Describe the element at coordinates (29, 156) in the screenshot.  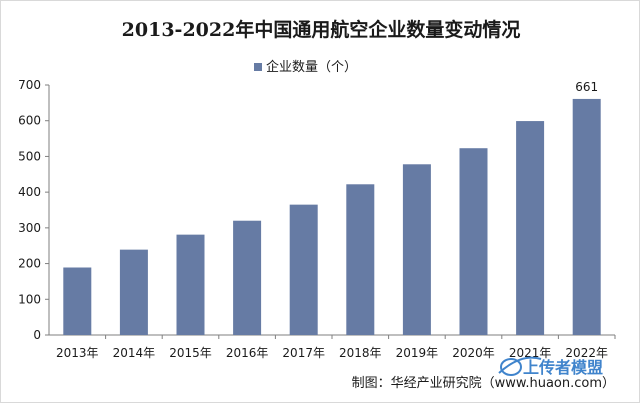
I see `y-tick-label: 500` at that location.